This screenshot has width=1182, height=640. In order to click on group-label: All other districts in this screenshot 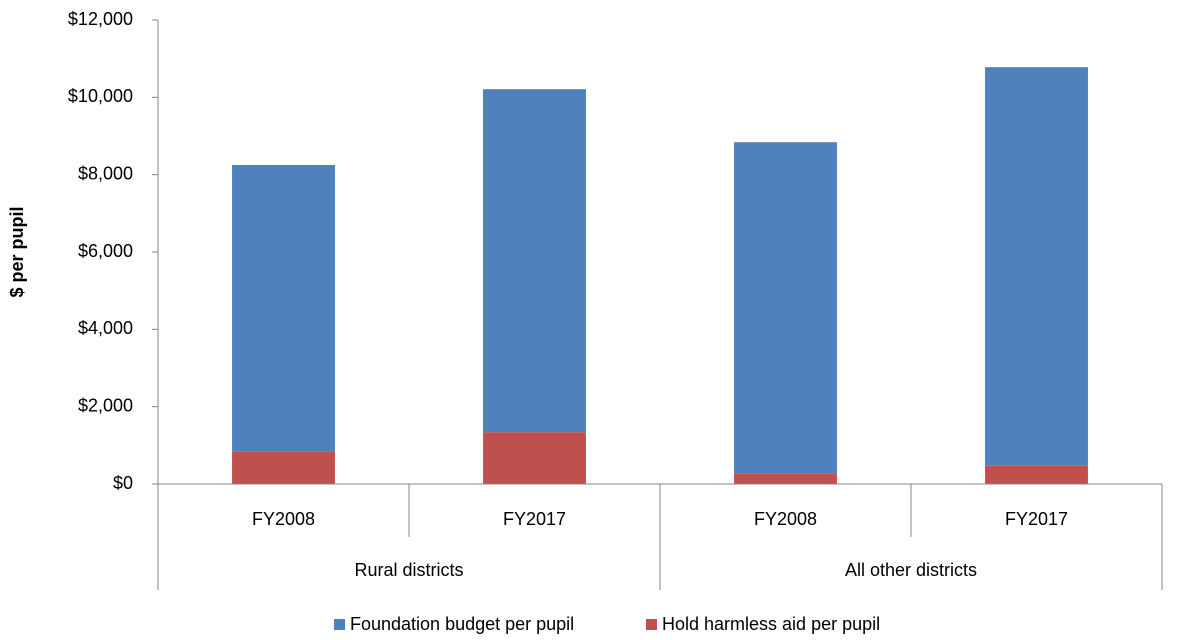, I will do `click(911, 570)`.